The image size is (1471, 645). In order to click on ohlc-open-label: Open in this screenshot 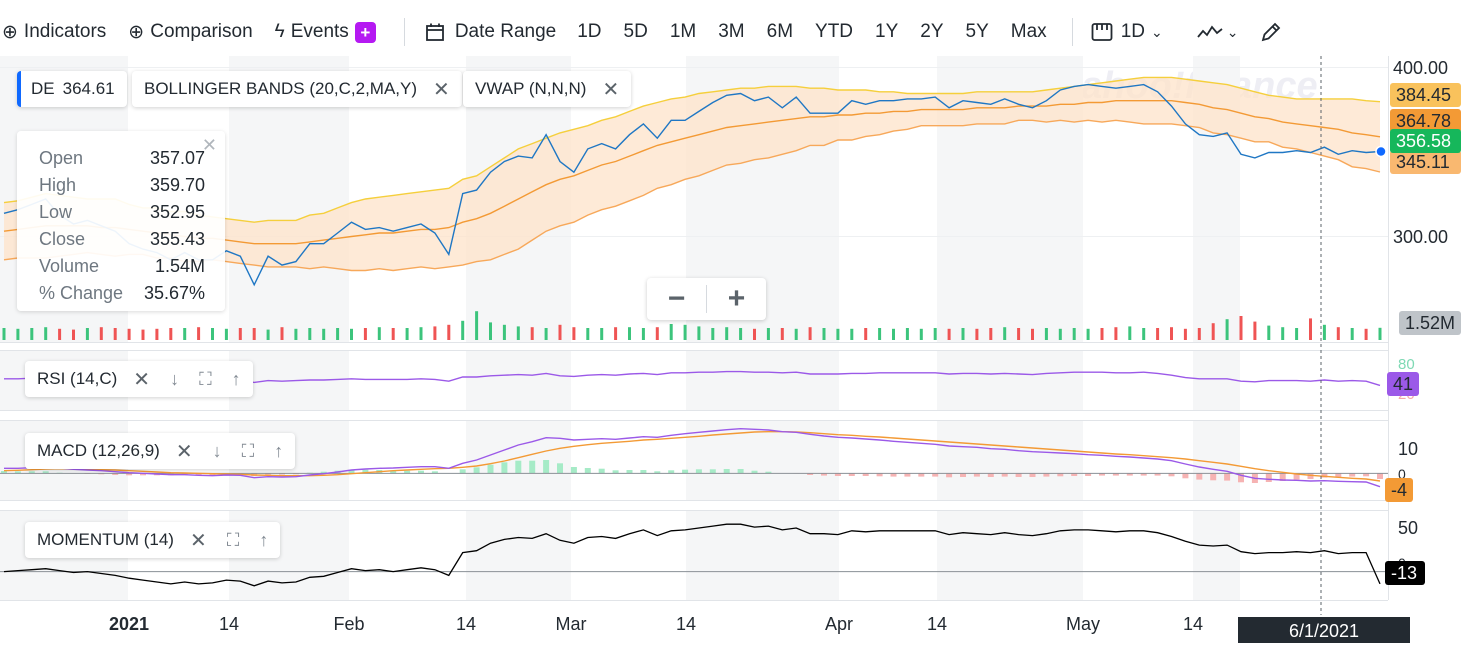, I will do `click(61, 158)`.